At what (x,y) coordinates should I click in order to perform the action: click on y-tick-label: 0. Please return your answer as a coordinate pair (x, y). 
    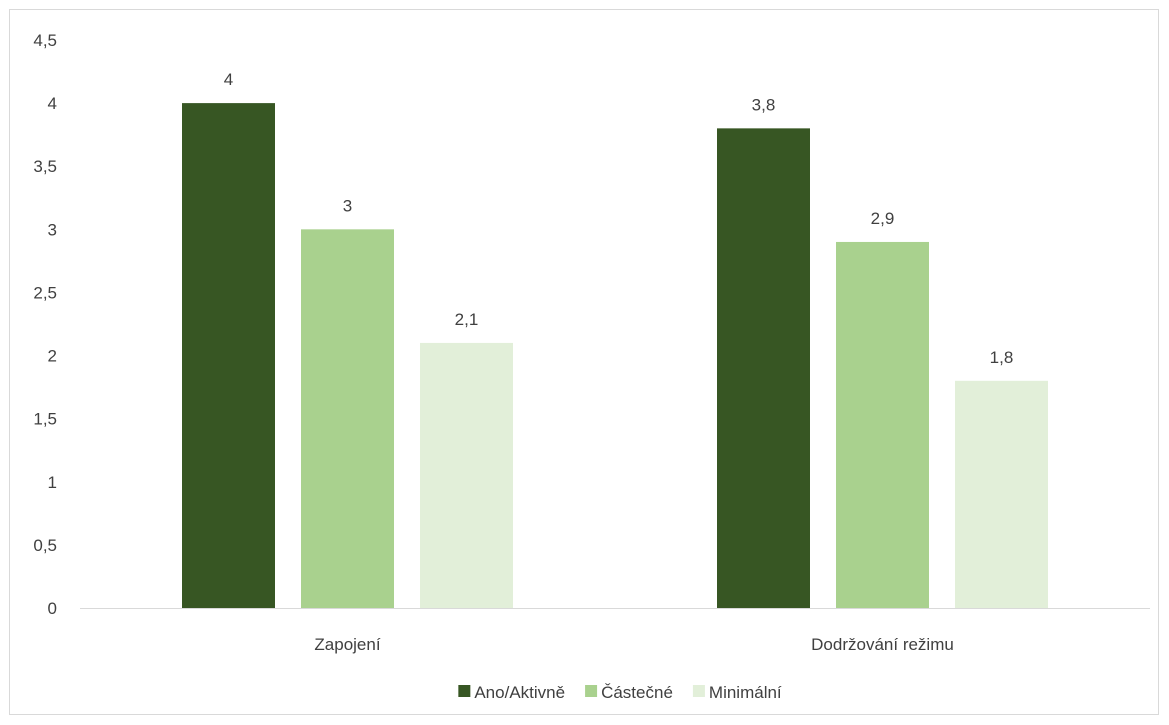
    Looking at the image, I should click on (52, 608).